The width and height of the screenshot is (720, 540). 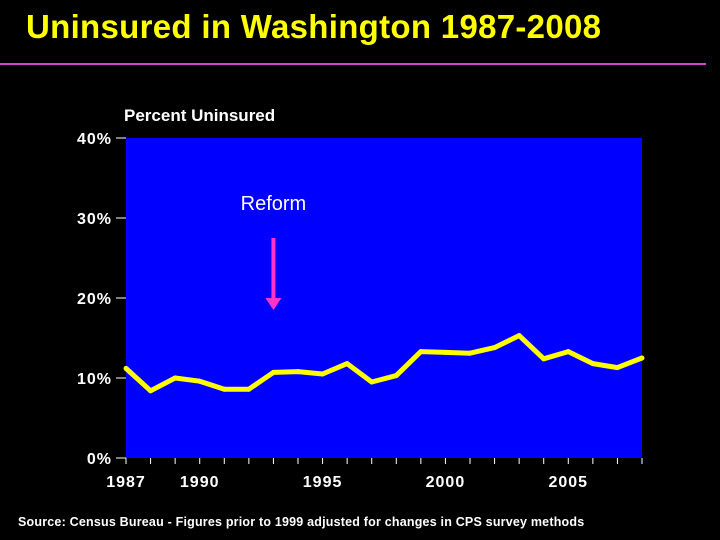 I want to click on y-tick-label: 10%, so click(x=94, y=379).